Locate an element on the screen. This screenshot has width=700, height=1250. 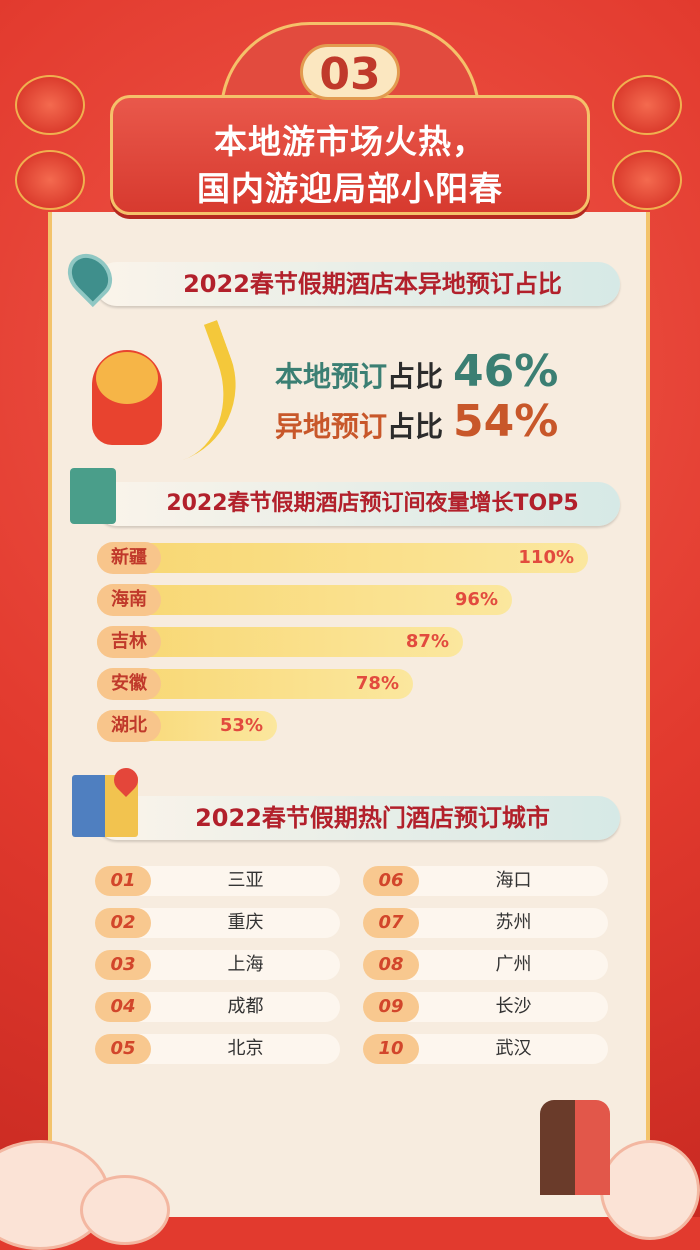
city-rank: 06 is located at coordinates (391, 881).